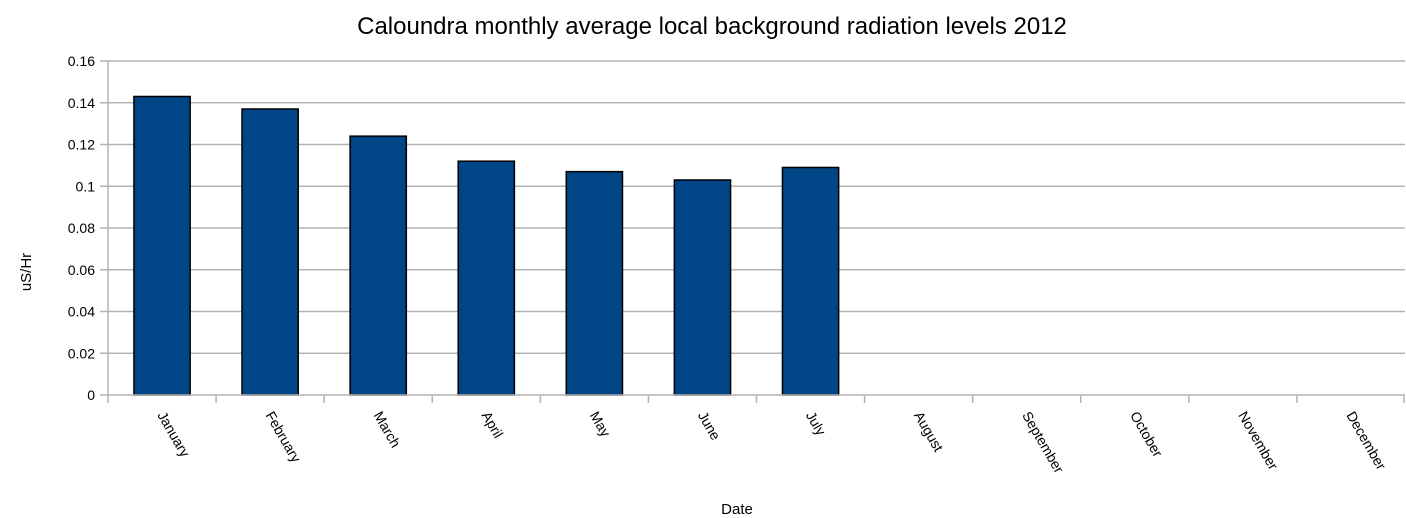  What do you see at coordinates (1258, 441) in the screenshot?
I see `x-category-label: November` at bounding box center [1258, 441].